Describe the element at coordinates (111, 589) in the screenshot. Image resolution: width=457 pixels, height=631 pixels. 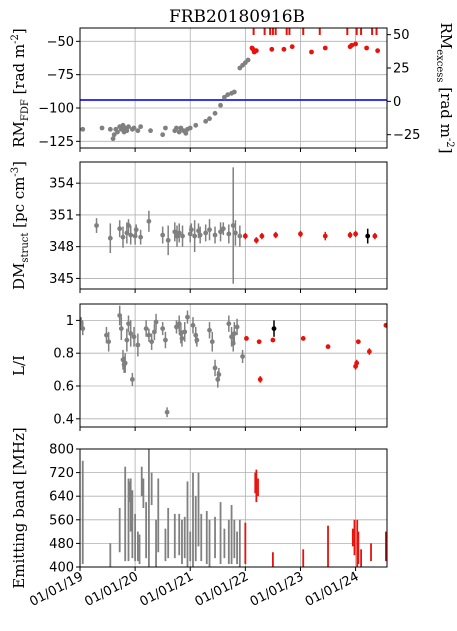
I see `x-tick-label: 01/01/20` at that location.